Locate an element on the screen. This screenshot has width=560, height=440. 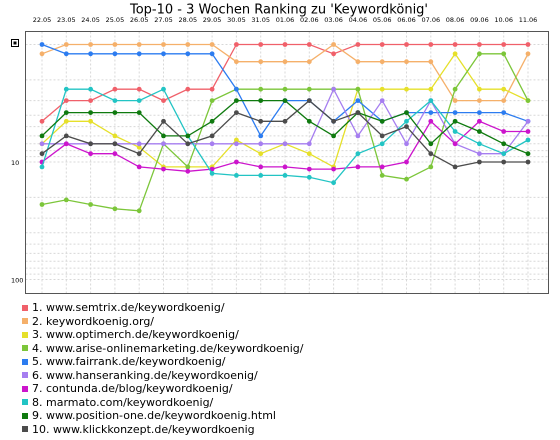
x-tick-label: 04.06 is located at coordinates (358, 20).